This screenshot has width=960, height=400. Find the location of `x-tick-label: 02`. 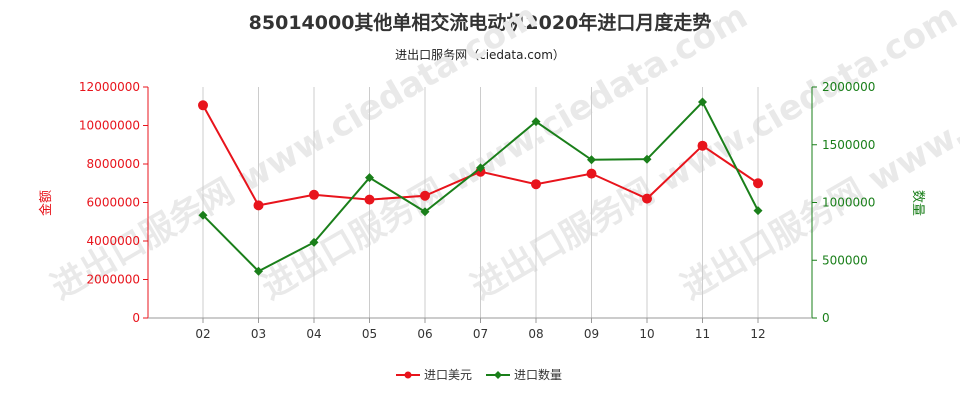

x-tick-label: 02 is located at coordinates (202, 334).